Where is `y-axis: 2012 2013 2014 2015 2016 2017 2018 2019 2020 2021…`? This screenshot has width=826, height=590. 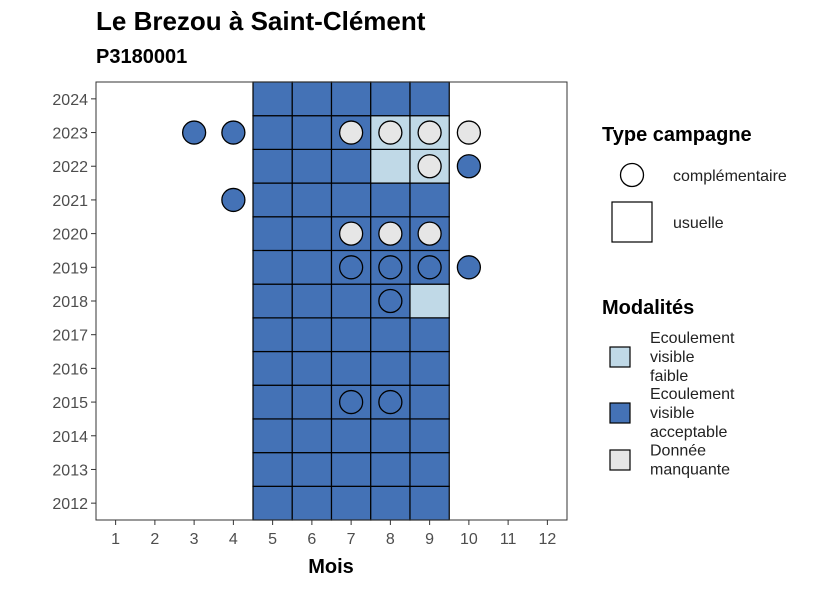 y-axis: 2012 2013 2014 2015 2016 2017 2018 2019 2020 2021… is located at coordinates (74, 302).